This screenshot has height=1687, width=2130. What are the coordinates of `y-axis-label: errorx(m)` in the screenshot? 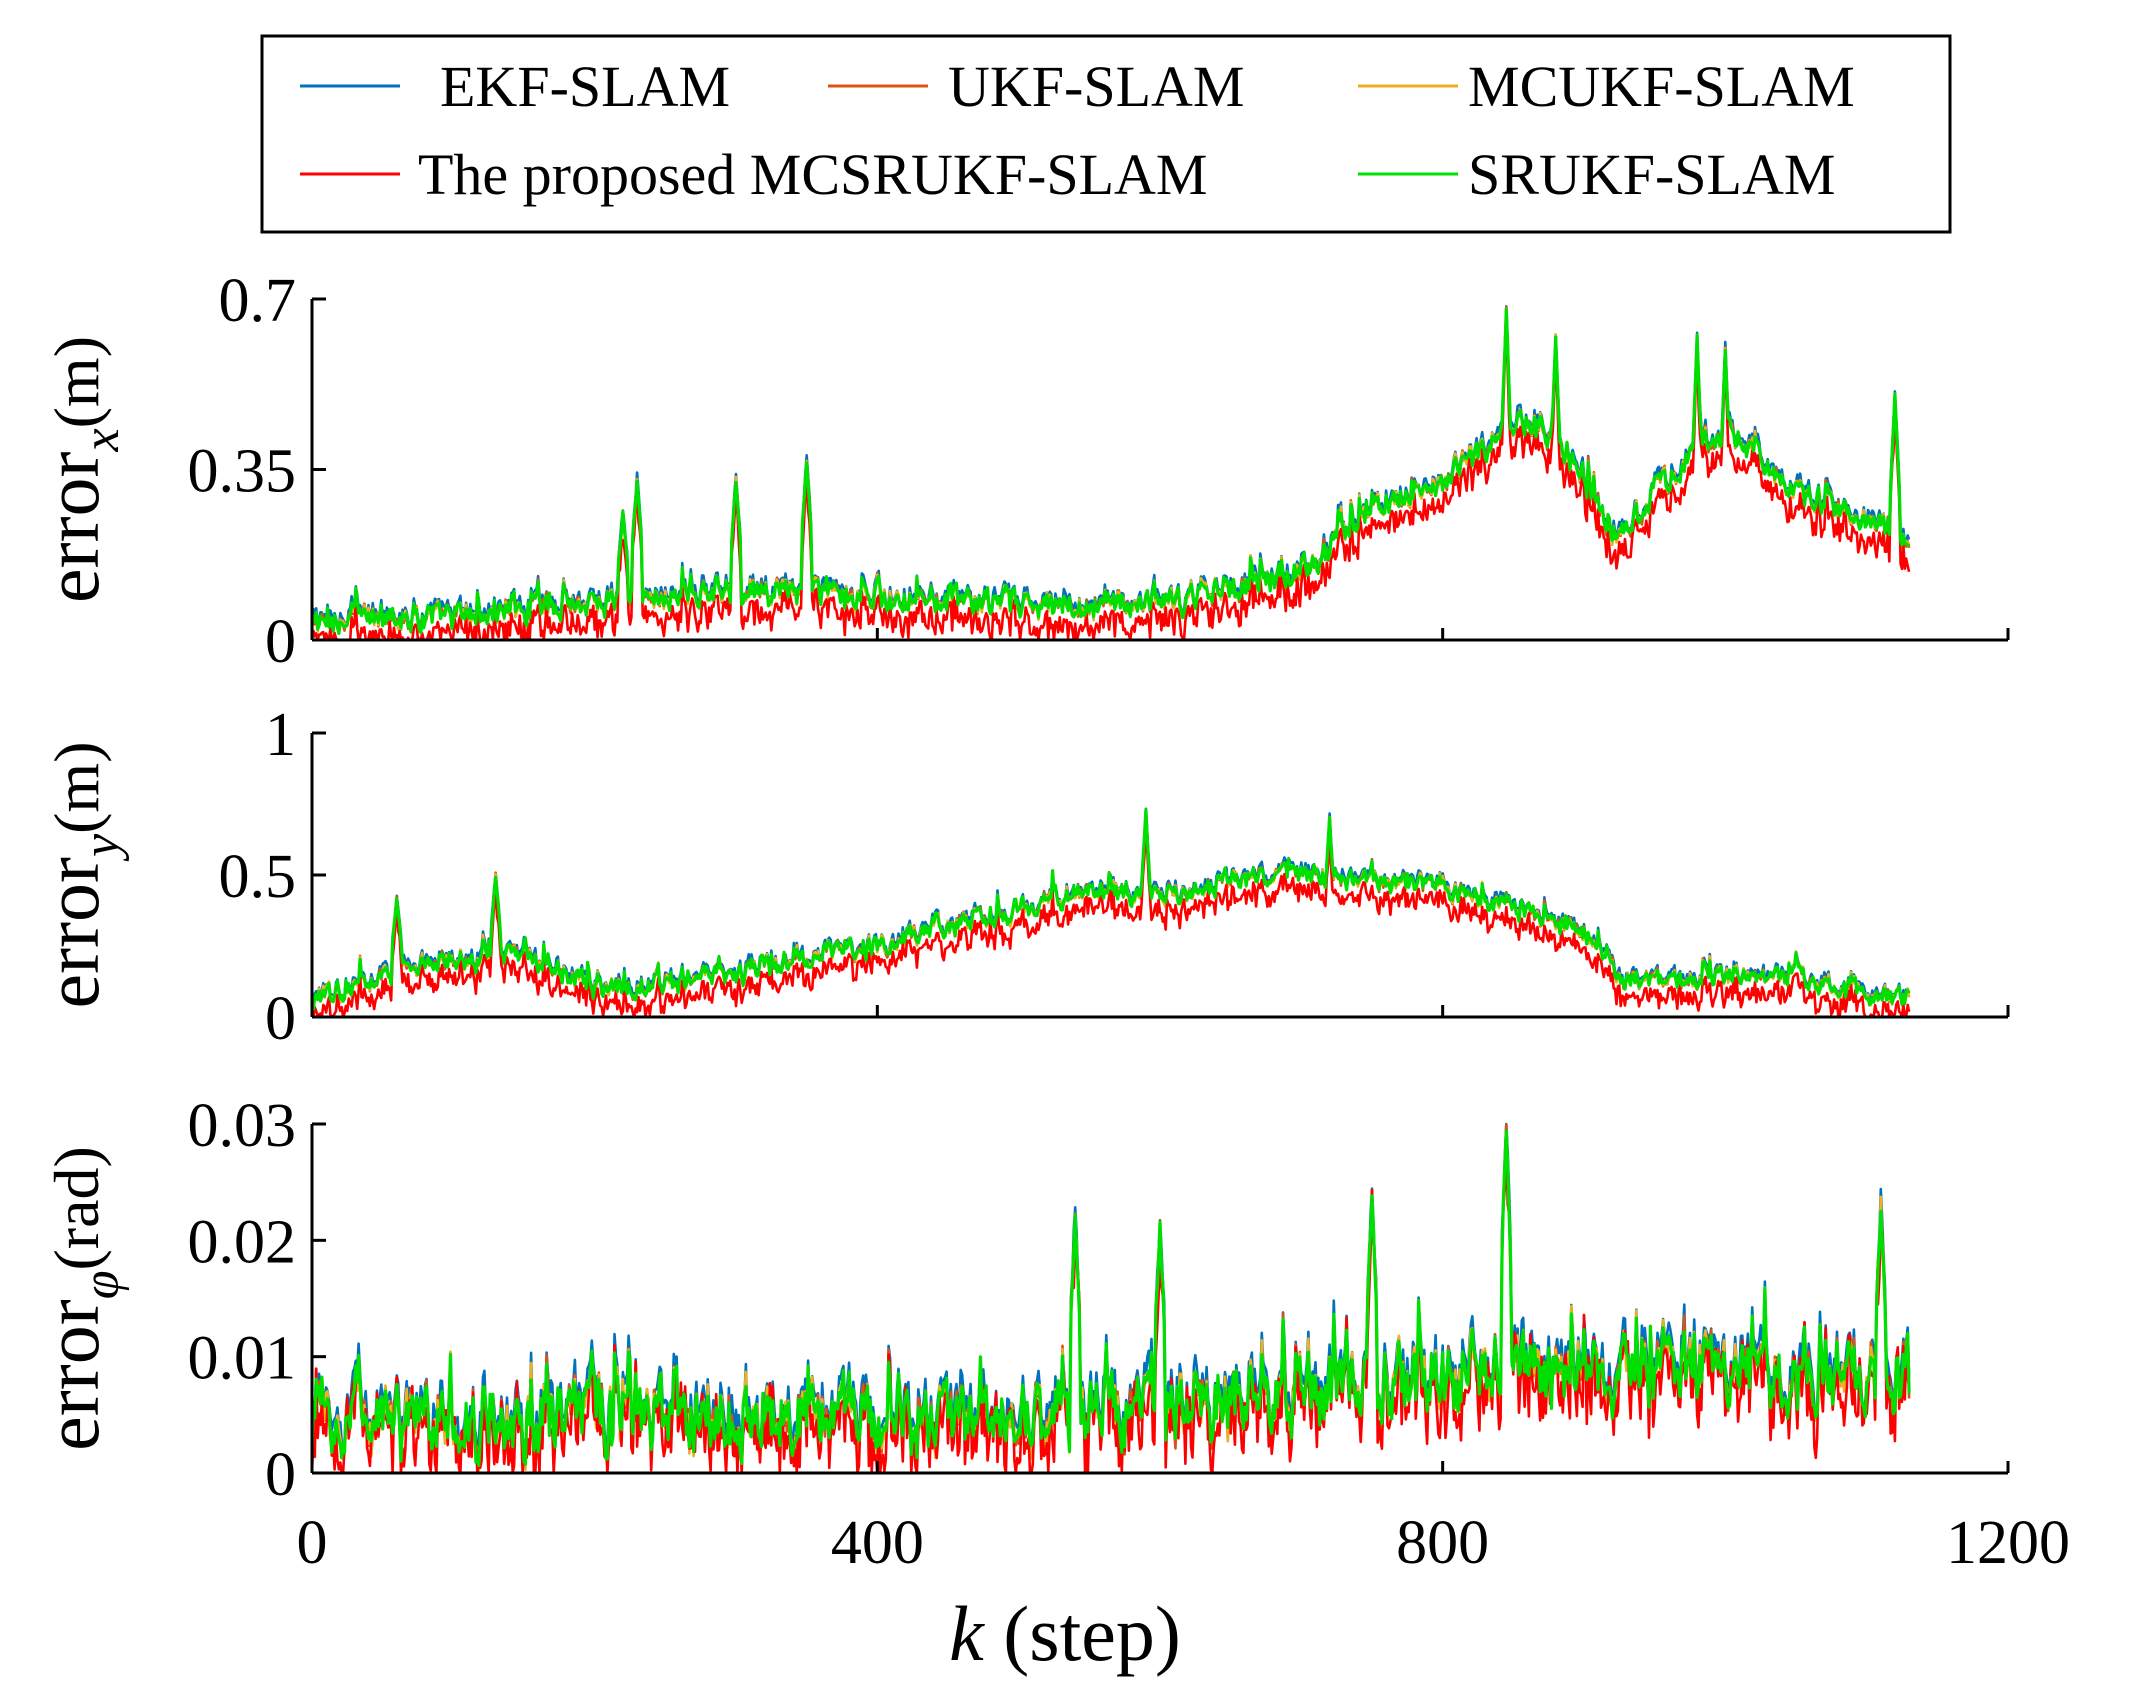 It's located at (79, 469).